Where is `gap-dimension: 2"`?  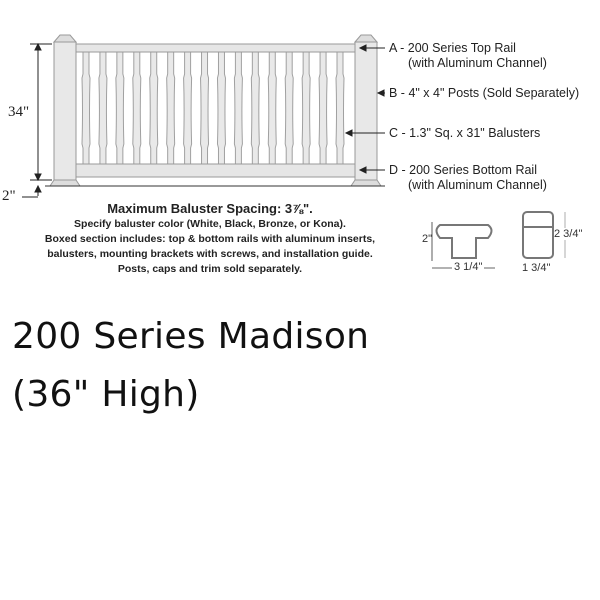 gap-dimension: 2" is located at coordinates (9, 196).